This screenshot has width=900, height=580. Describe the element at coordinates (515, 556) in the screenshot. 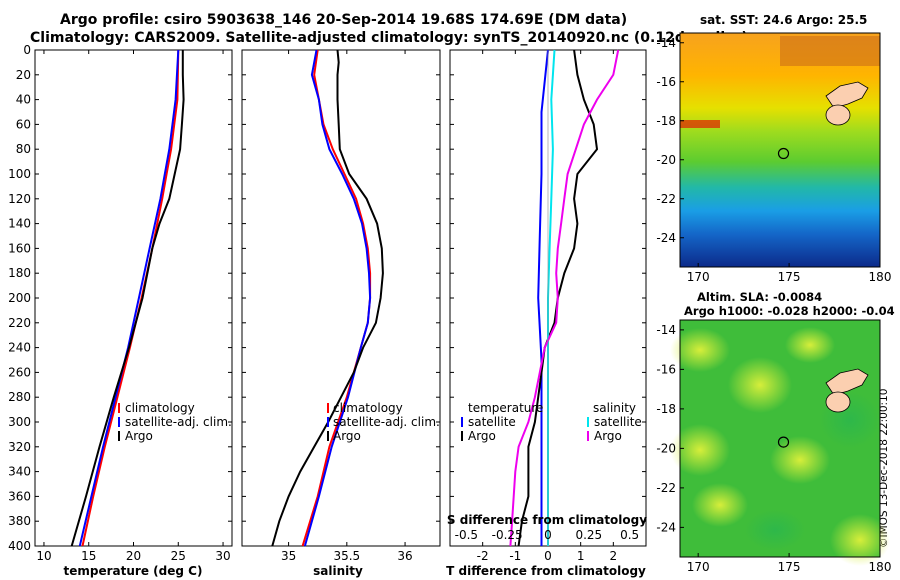

I see `x-tick-label: -1` at that location.